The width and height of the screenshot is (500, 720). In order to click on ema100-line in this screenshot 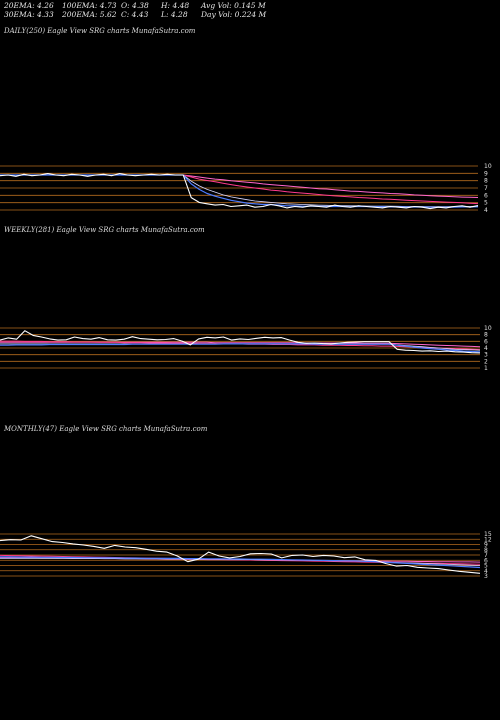, I will do `click(239, 189)`.